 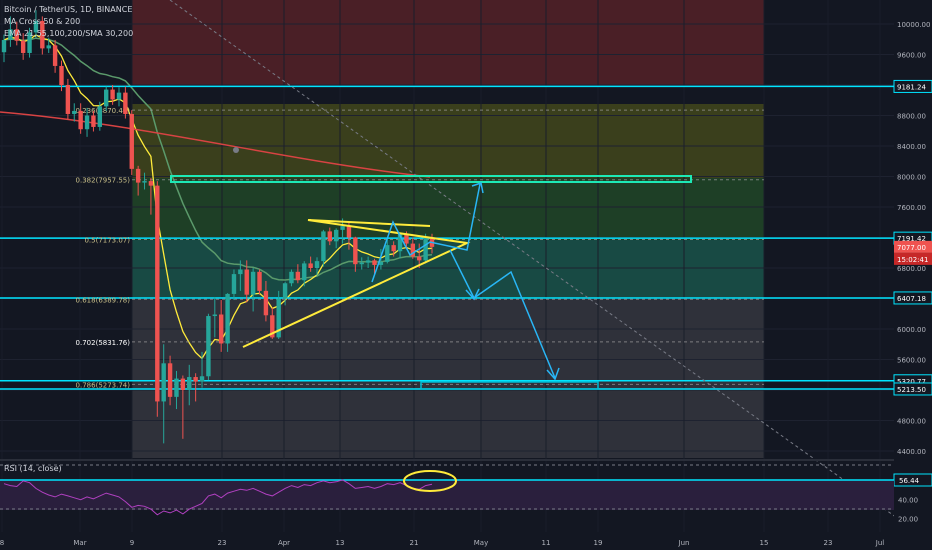 What do you see at coordinates (684, 543) in the screenshot?
I see `x-tick-label: Jun` at bounding box center [684, 543].